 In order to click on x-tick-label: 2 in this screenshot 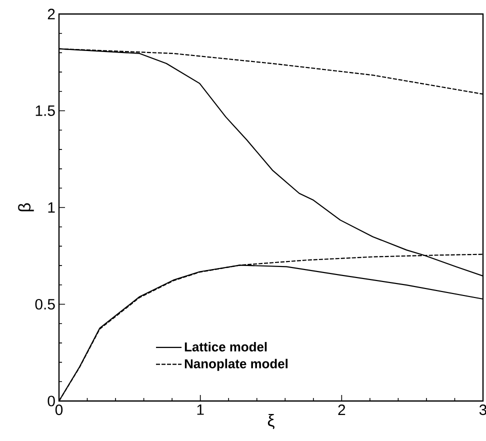, I will do `click(342, 409)`.